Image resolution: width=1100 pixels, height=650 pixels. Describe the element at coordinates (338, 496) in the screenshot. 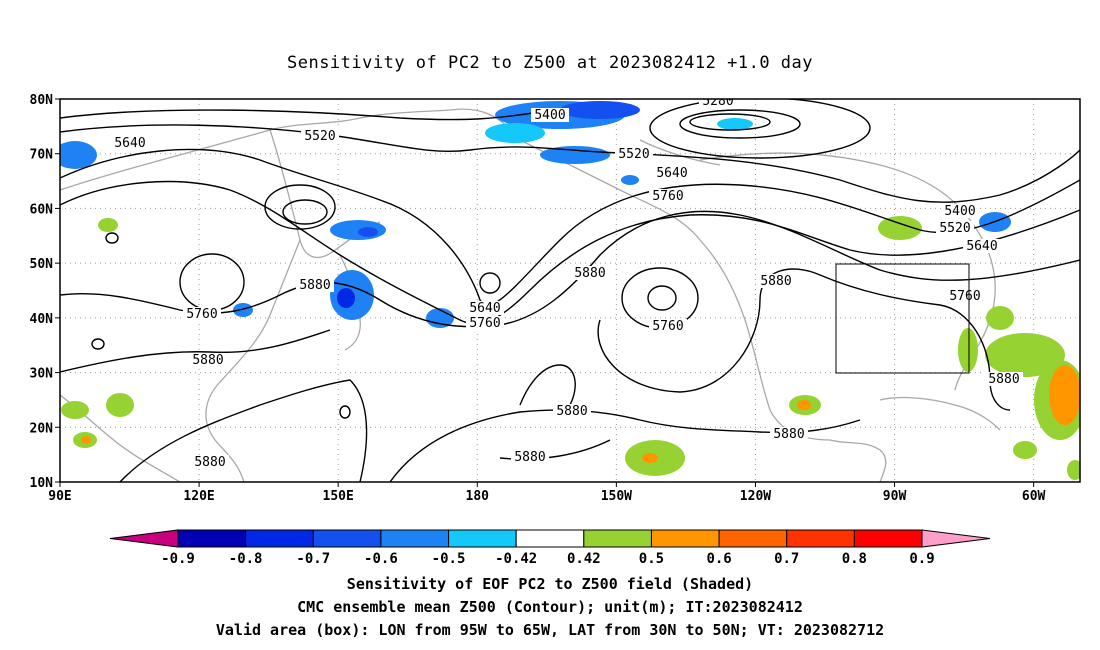

I see `x-tick-label: 150E` at that location.